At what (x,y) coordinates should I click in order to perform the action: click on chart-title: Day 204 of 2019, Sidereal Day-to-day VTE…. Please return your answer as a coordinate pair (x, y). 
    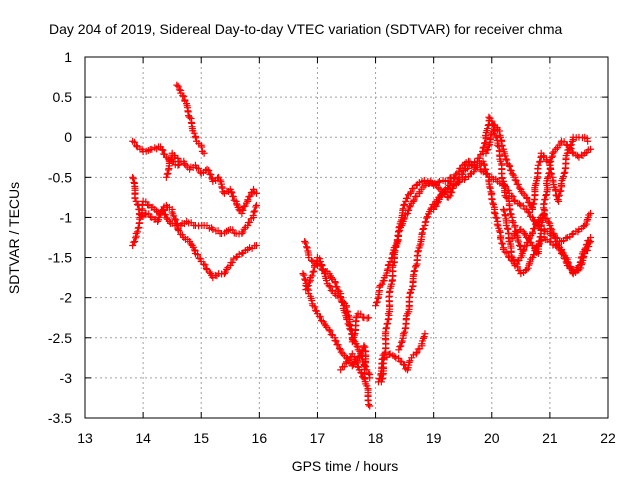
    Looking at the image, I should click on (305, 29).